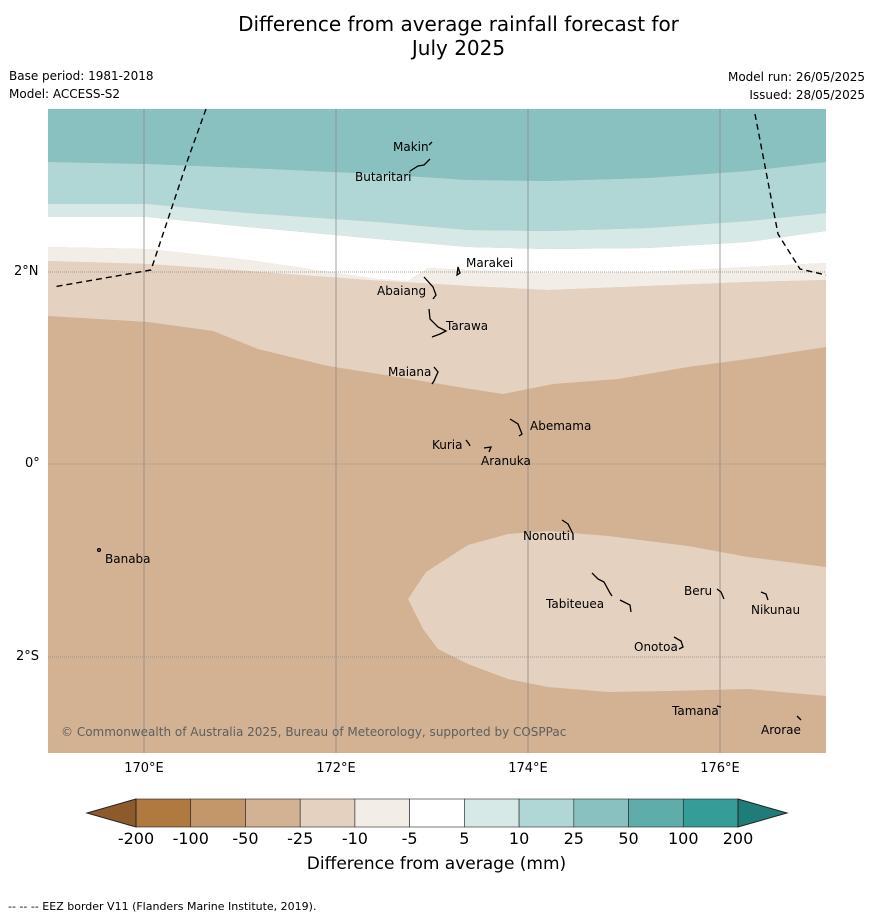  I want to click on colorbar-cells, so click(437, 813).